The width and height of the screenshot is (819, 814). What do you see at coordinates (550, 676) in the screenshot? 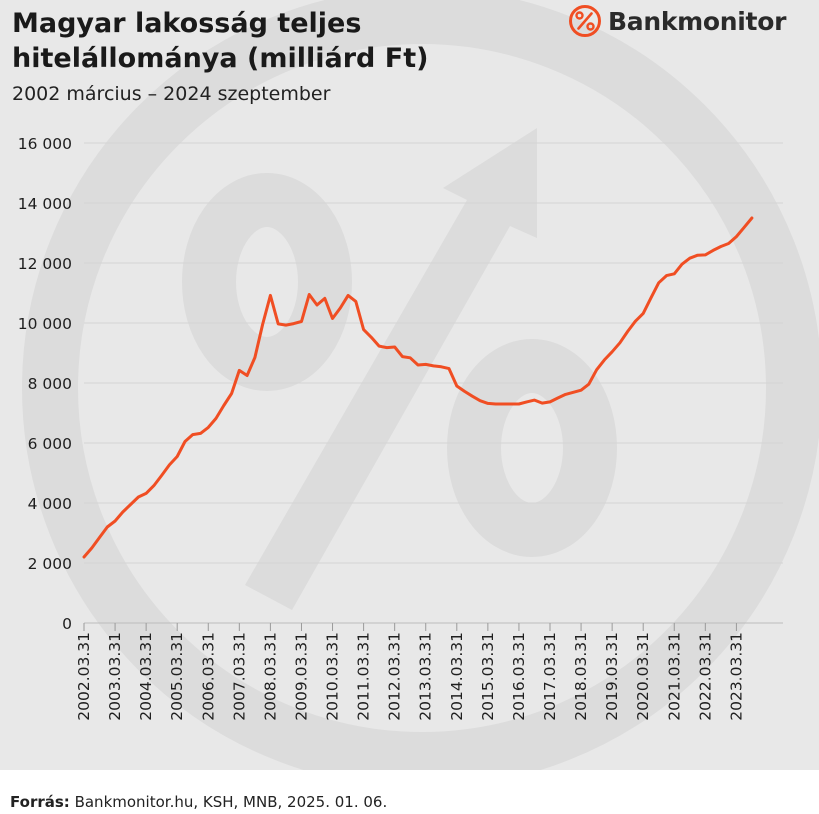
I see `x-tick-label: 2017.03.31` at bounding box center [550, 676].